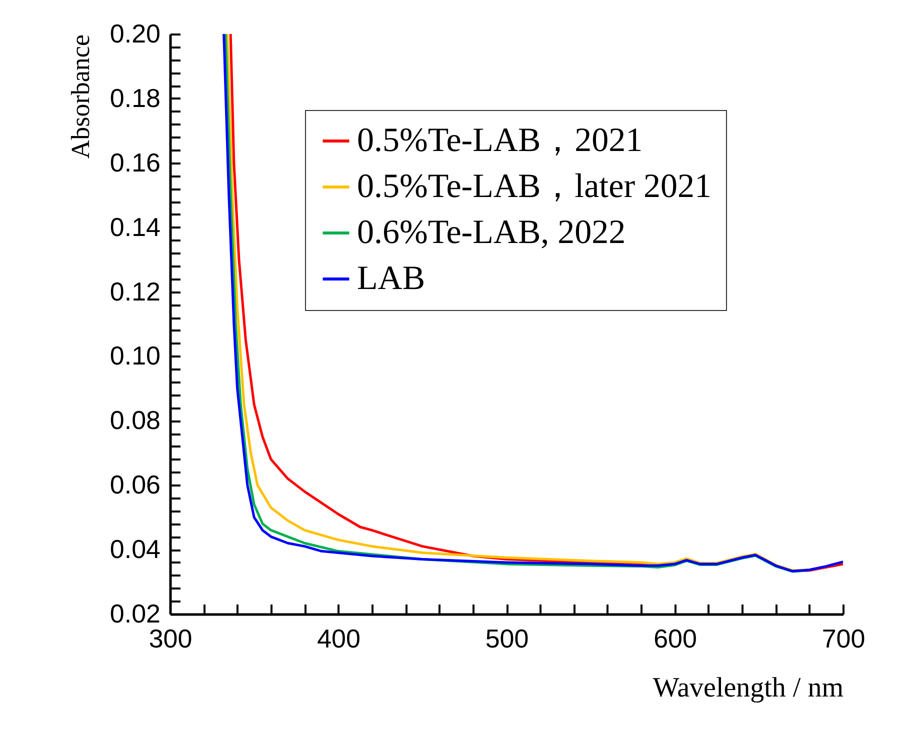  I want to click on y-tick-label: 0.06, so click(135, 485).